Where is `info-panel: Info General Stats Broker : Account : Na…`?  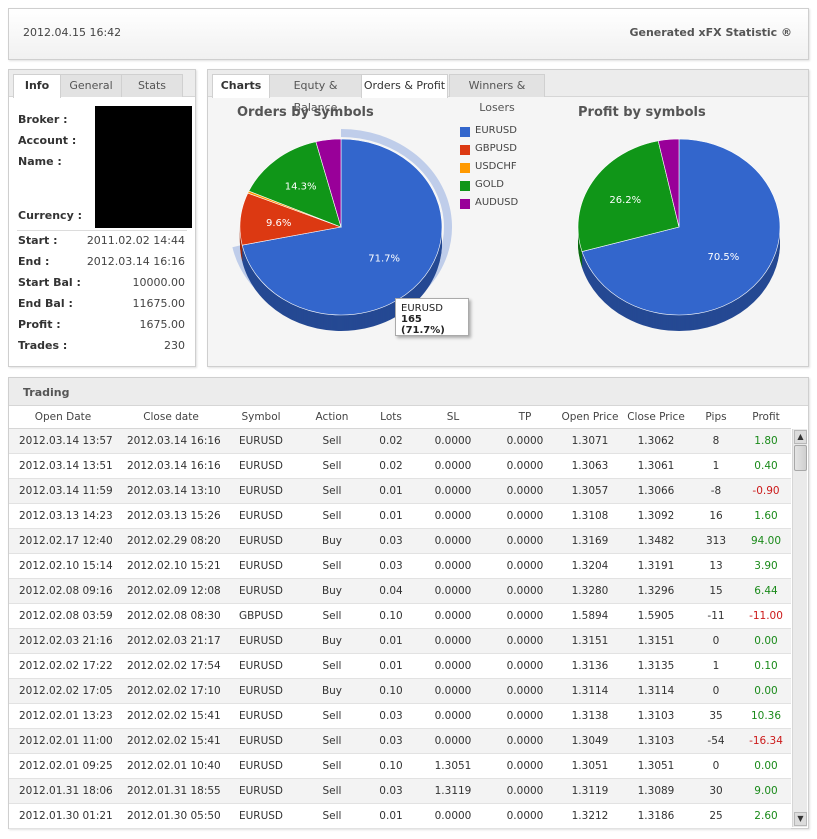
info-panel: Info General Stats Broker : Account : Na… is located at coordinates (102, 218).